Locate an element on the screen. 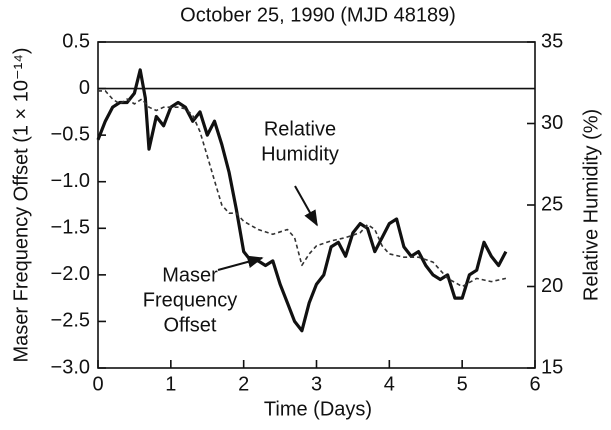 This screenshot has width=611, height=430. x-tick-label: 2 is located at coordinates (243, 384).